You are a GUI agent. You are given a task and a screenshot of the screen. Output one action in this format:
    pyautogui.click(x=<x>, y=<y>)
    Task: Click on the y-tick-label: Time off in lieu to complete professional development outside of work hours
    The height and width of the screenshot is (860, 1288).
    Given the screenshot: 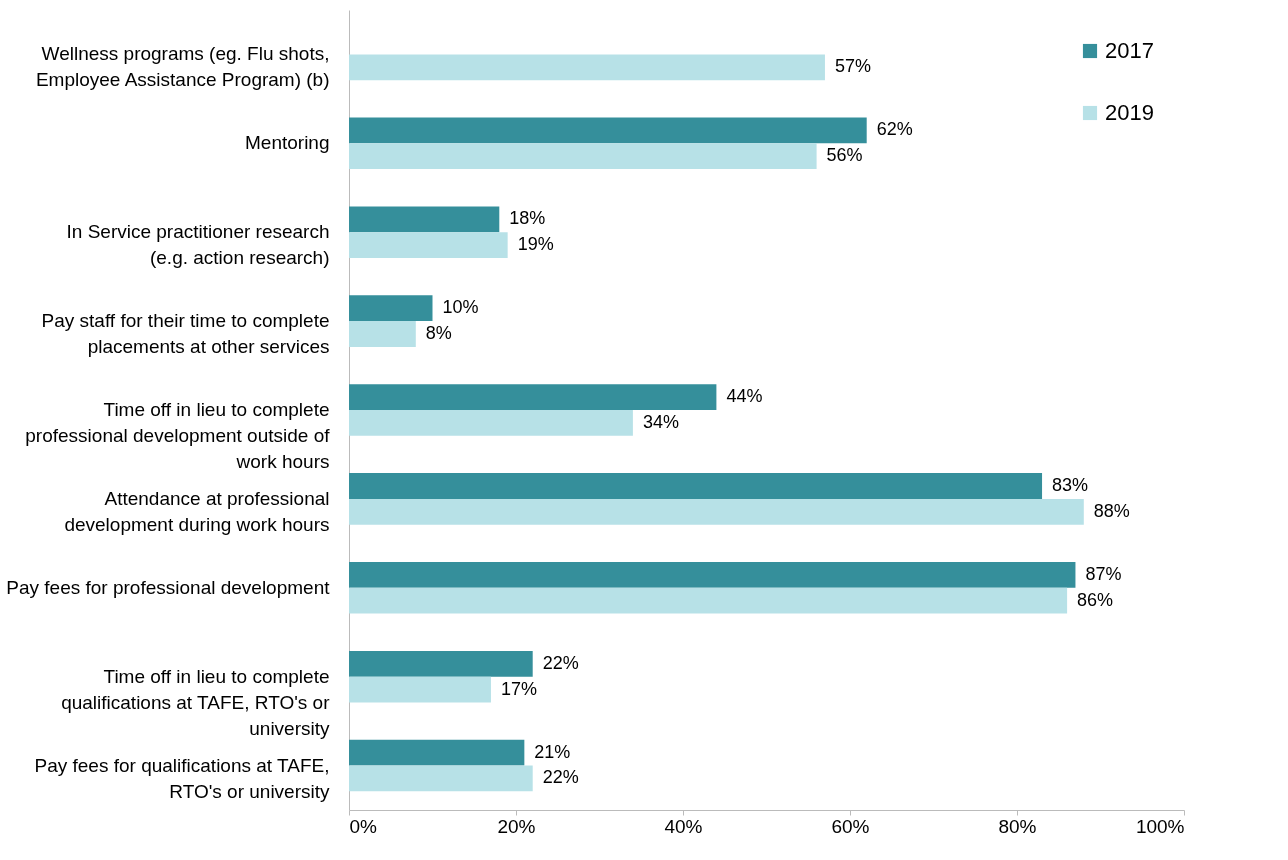 What is the action you would take?
    pyautogui.click(x=178, y=435)
    